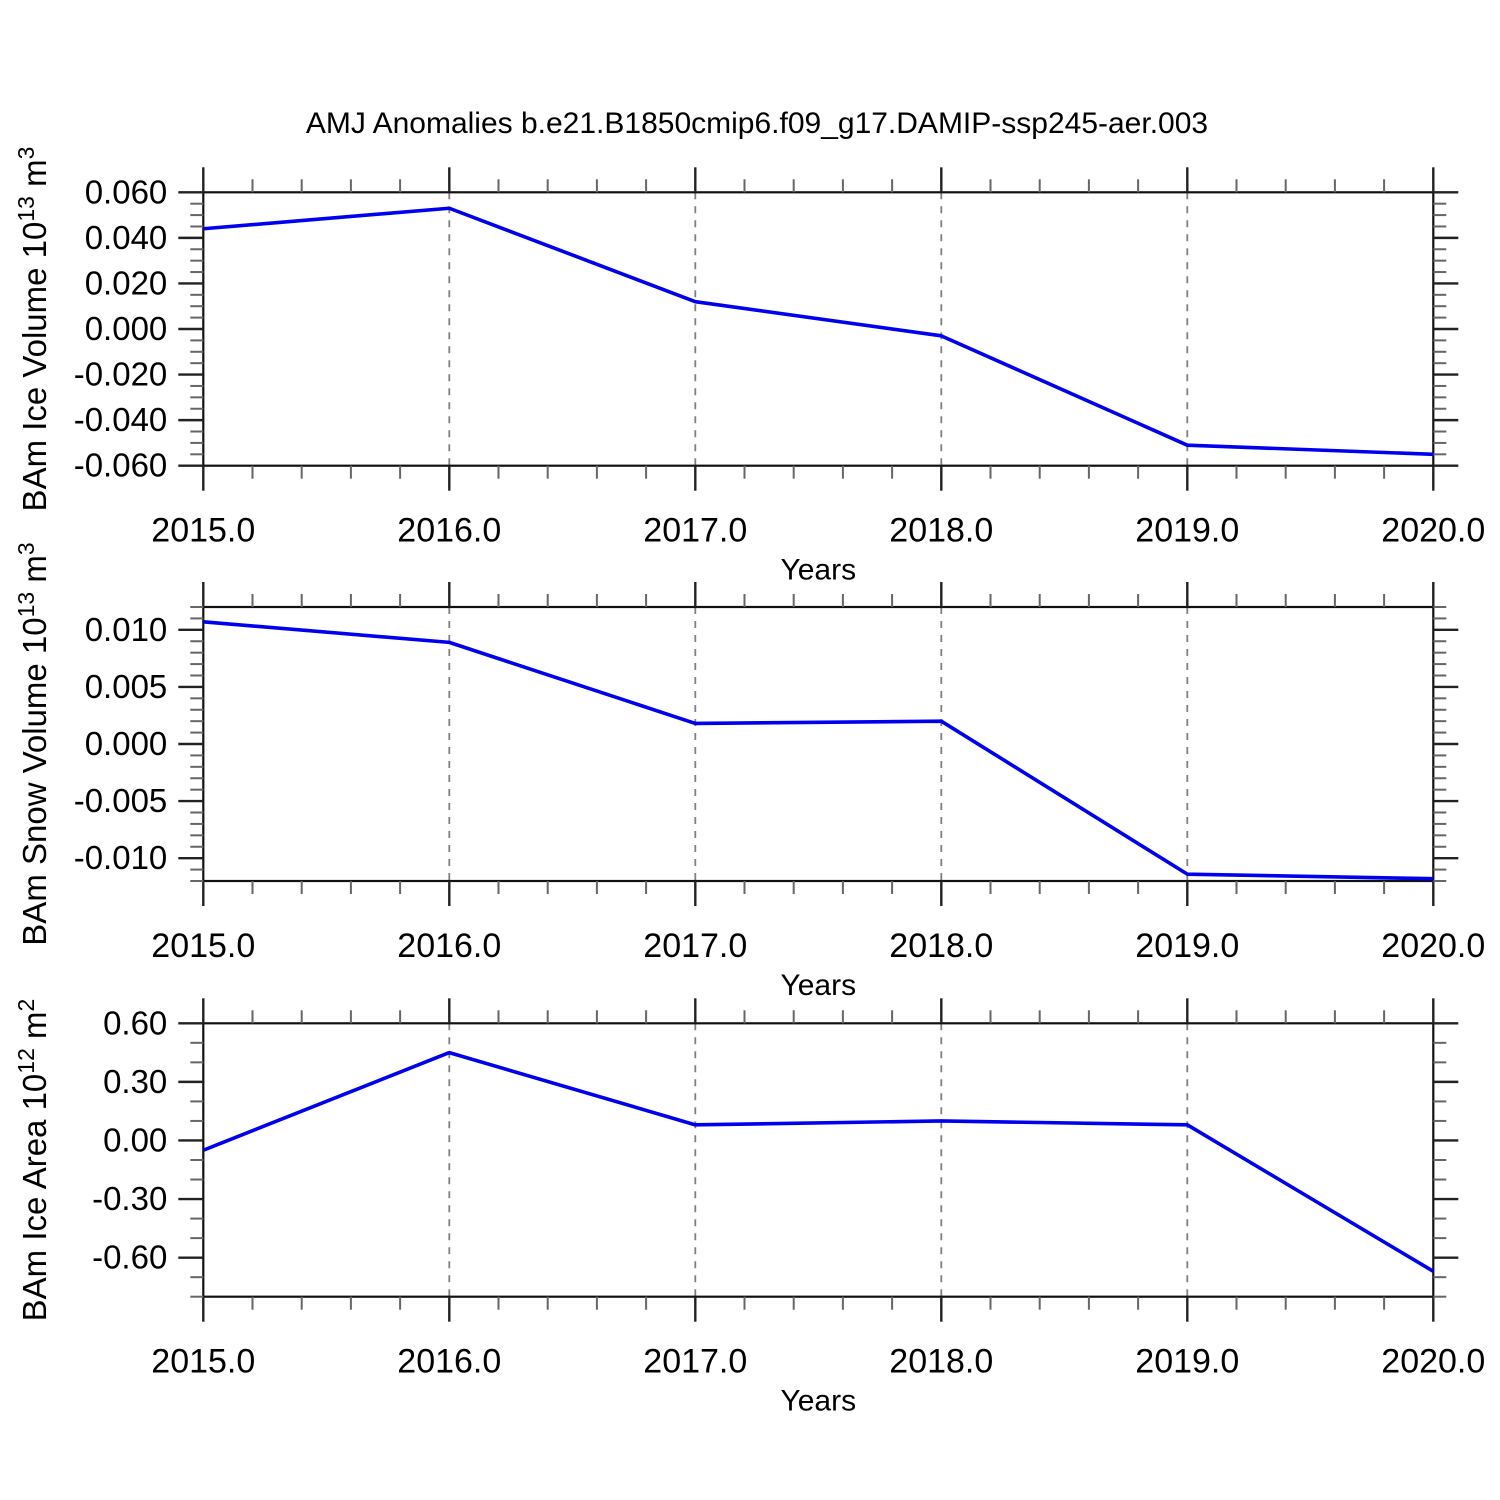  What do you see at coordinates (126, 629) in the screenshot?
I see `y-tick-label: 0.010` at bounding box center [126, 629].